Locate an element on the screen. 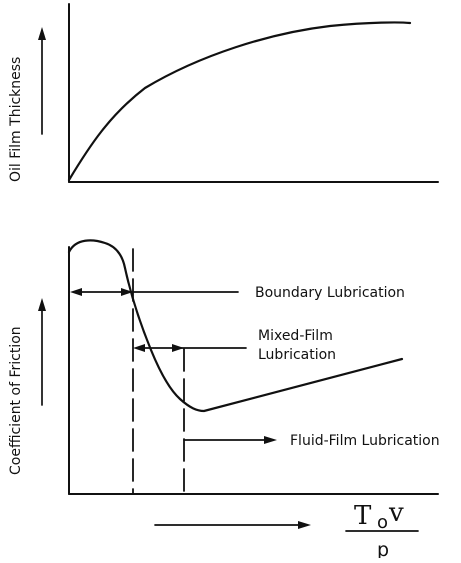  top-y-axis-label: Oil Film Thickness is located at coordinates (16, 119).